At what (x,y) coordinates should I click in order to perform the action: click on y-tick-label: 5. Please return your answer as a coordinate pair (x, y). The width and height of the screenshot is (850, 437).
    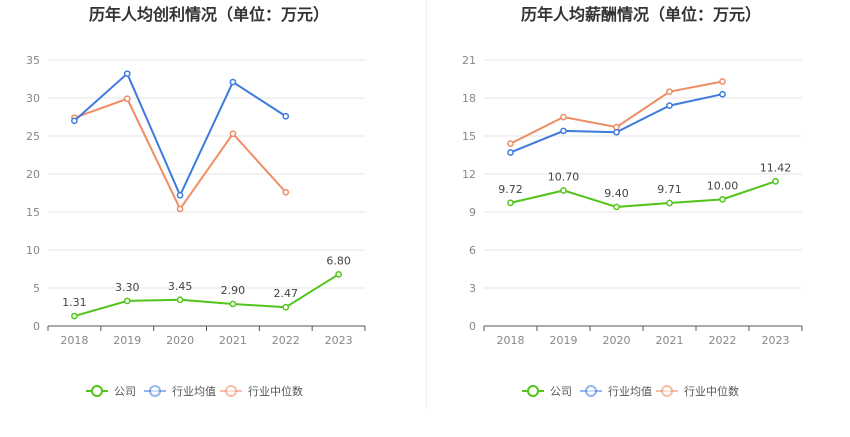
    Looking at the image, I should click on (36, 288).